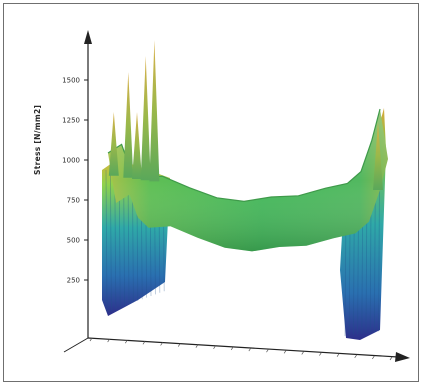 The height and width of the screenshot is (387, 424). What do you see at coordinates (73, 281) in the screenshot?
I see `y-tick-label: 250` at bounding box center [73, 281].